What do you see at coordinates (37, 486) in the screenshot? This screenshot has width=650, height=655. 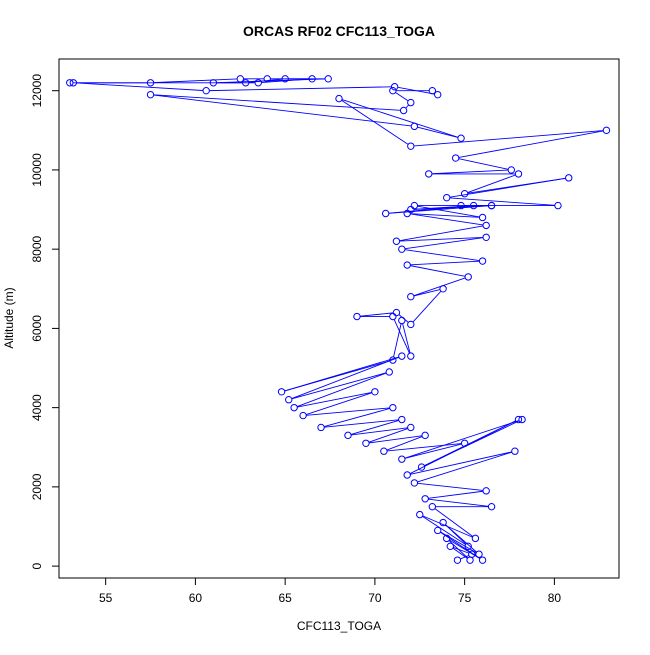 I see `y-tick-label-1: 2000` at bounding box center [37, 486].